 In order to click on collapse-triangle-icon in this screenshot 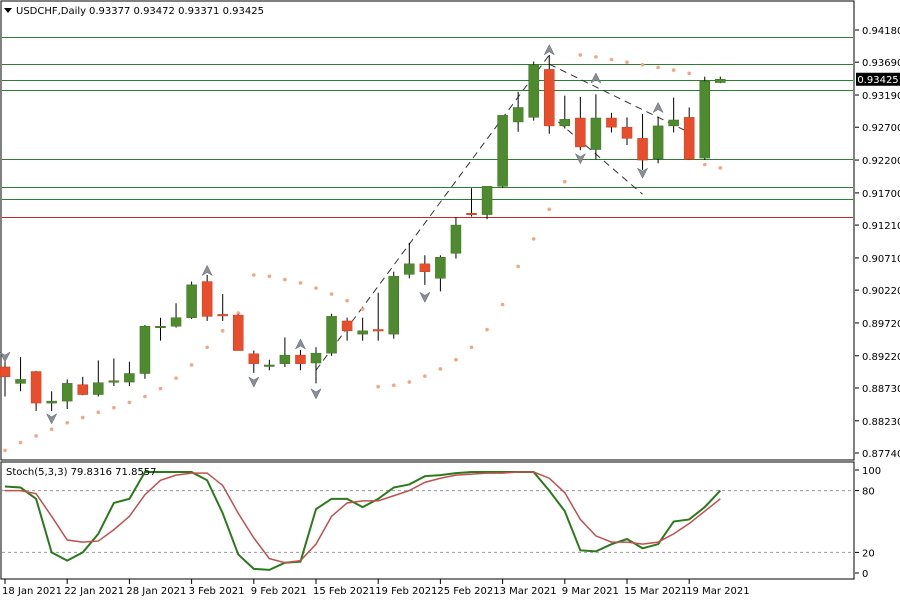, I will do `click(8, 10)`.